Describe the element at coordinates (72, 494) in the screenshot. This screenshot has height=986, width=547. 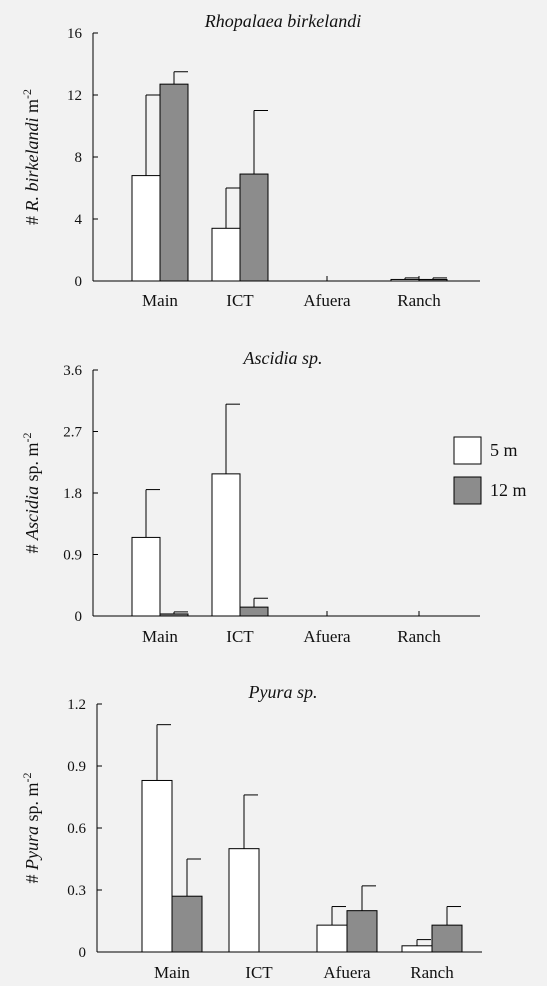
I see `y-tick-label: 1.8` at that location.